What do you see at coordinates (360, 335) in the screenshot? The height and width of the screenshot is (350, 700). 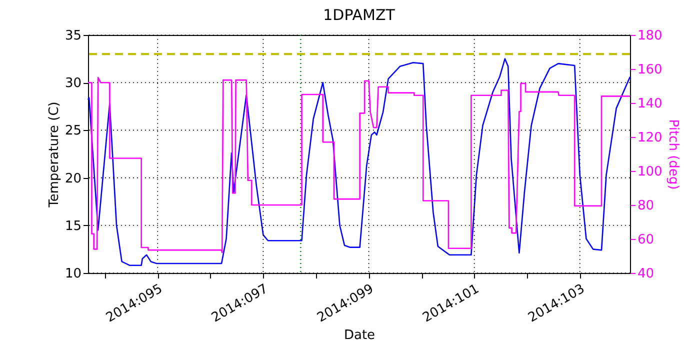 I see `x-axis-title: Date` at bounding box center [360, 335].